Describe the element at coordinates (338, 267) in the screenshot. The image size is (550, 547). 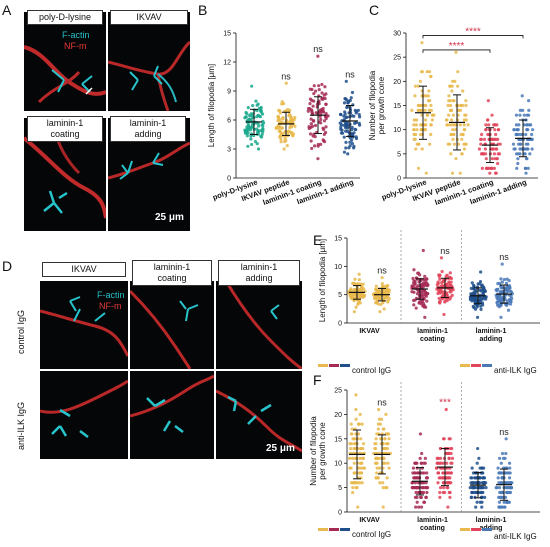
I see `e-ytick-label: 10` at that location.